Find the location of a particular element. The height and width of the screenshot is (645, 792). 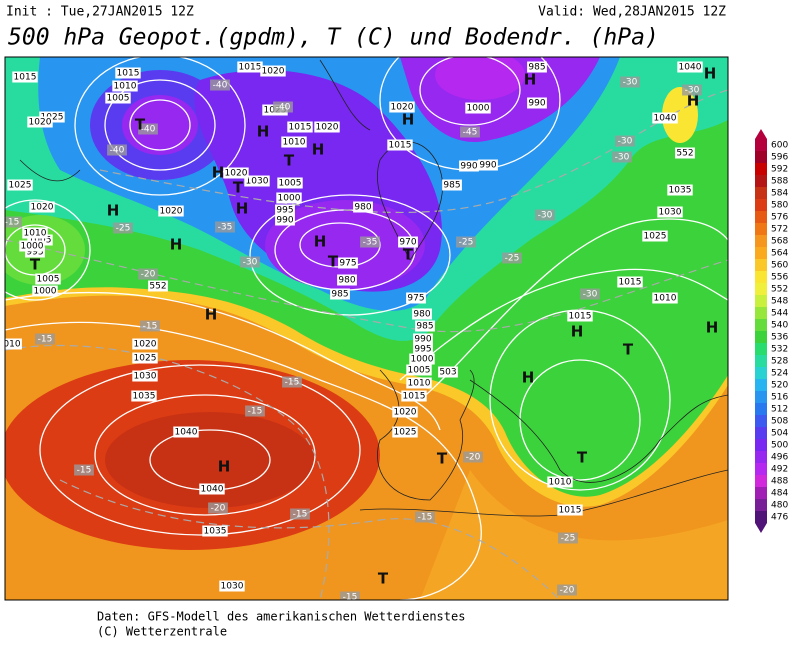

isobar-label: 980 is located at coordinates (421, 315).